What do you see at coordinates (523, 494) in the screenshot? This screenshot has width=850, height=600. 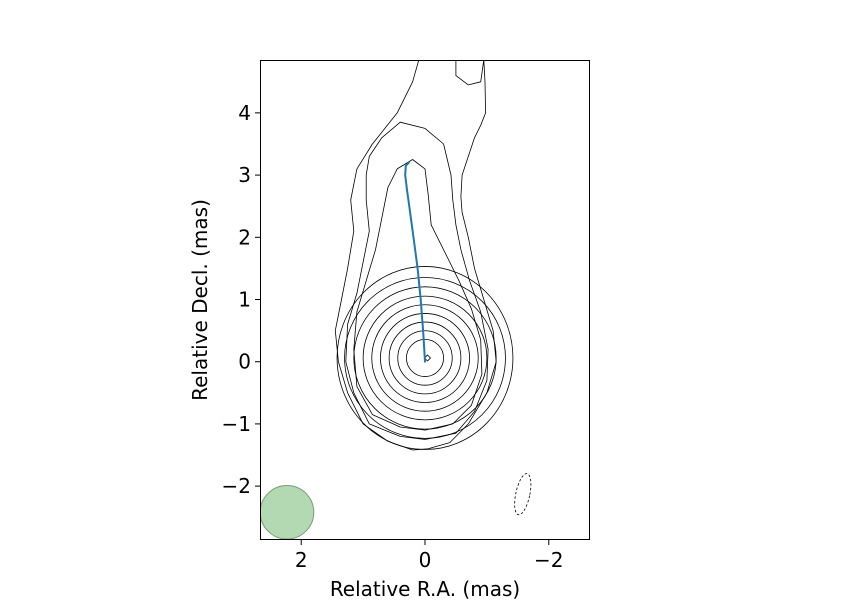 I see `negative-contour` at bounding box center [523, 494].